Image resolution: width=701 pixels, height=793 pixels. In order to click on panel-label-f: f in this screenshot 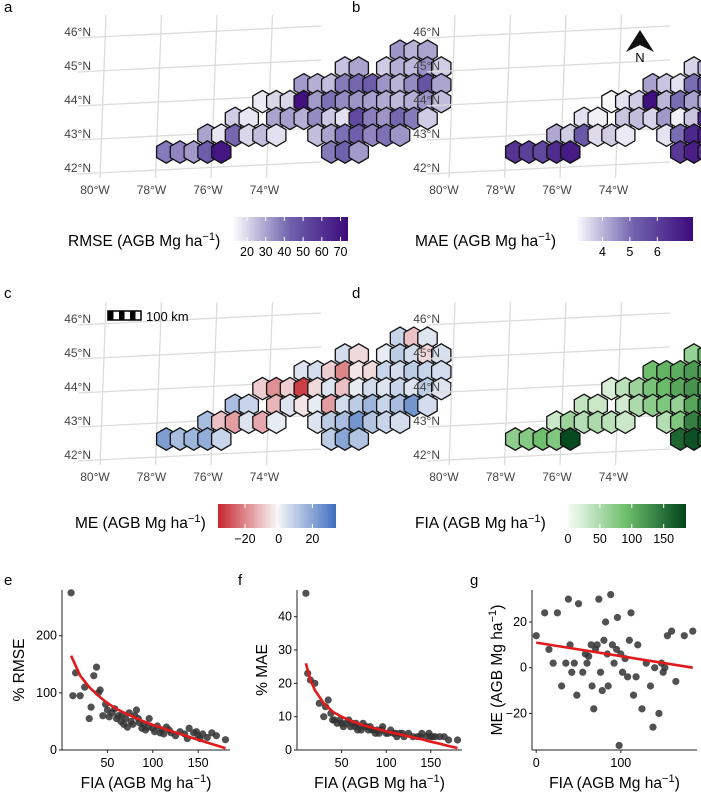, I will do `click(240, 580)`.